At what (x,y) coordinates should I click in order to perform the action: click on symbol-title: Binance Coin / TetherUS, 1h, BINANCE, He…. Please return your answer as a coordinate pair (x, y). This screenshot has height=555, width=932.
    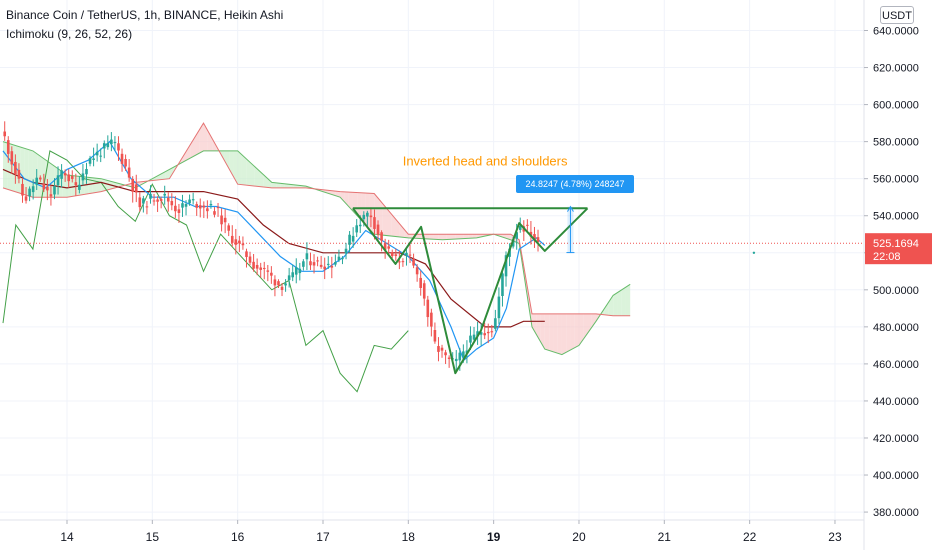
    Looking at the image, I should click on (145, 15).